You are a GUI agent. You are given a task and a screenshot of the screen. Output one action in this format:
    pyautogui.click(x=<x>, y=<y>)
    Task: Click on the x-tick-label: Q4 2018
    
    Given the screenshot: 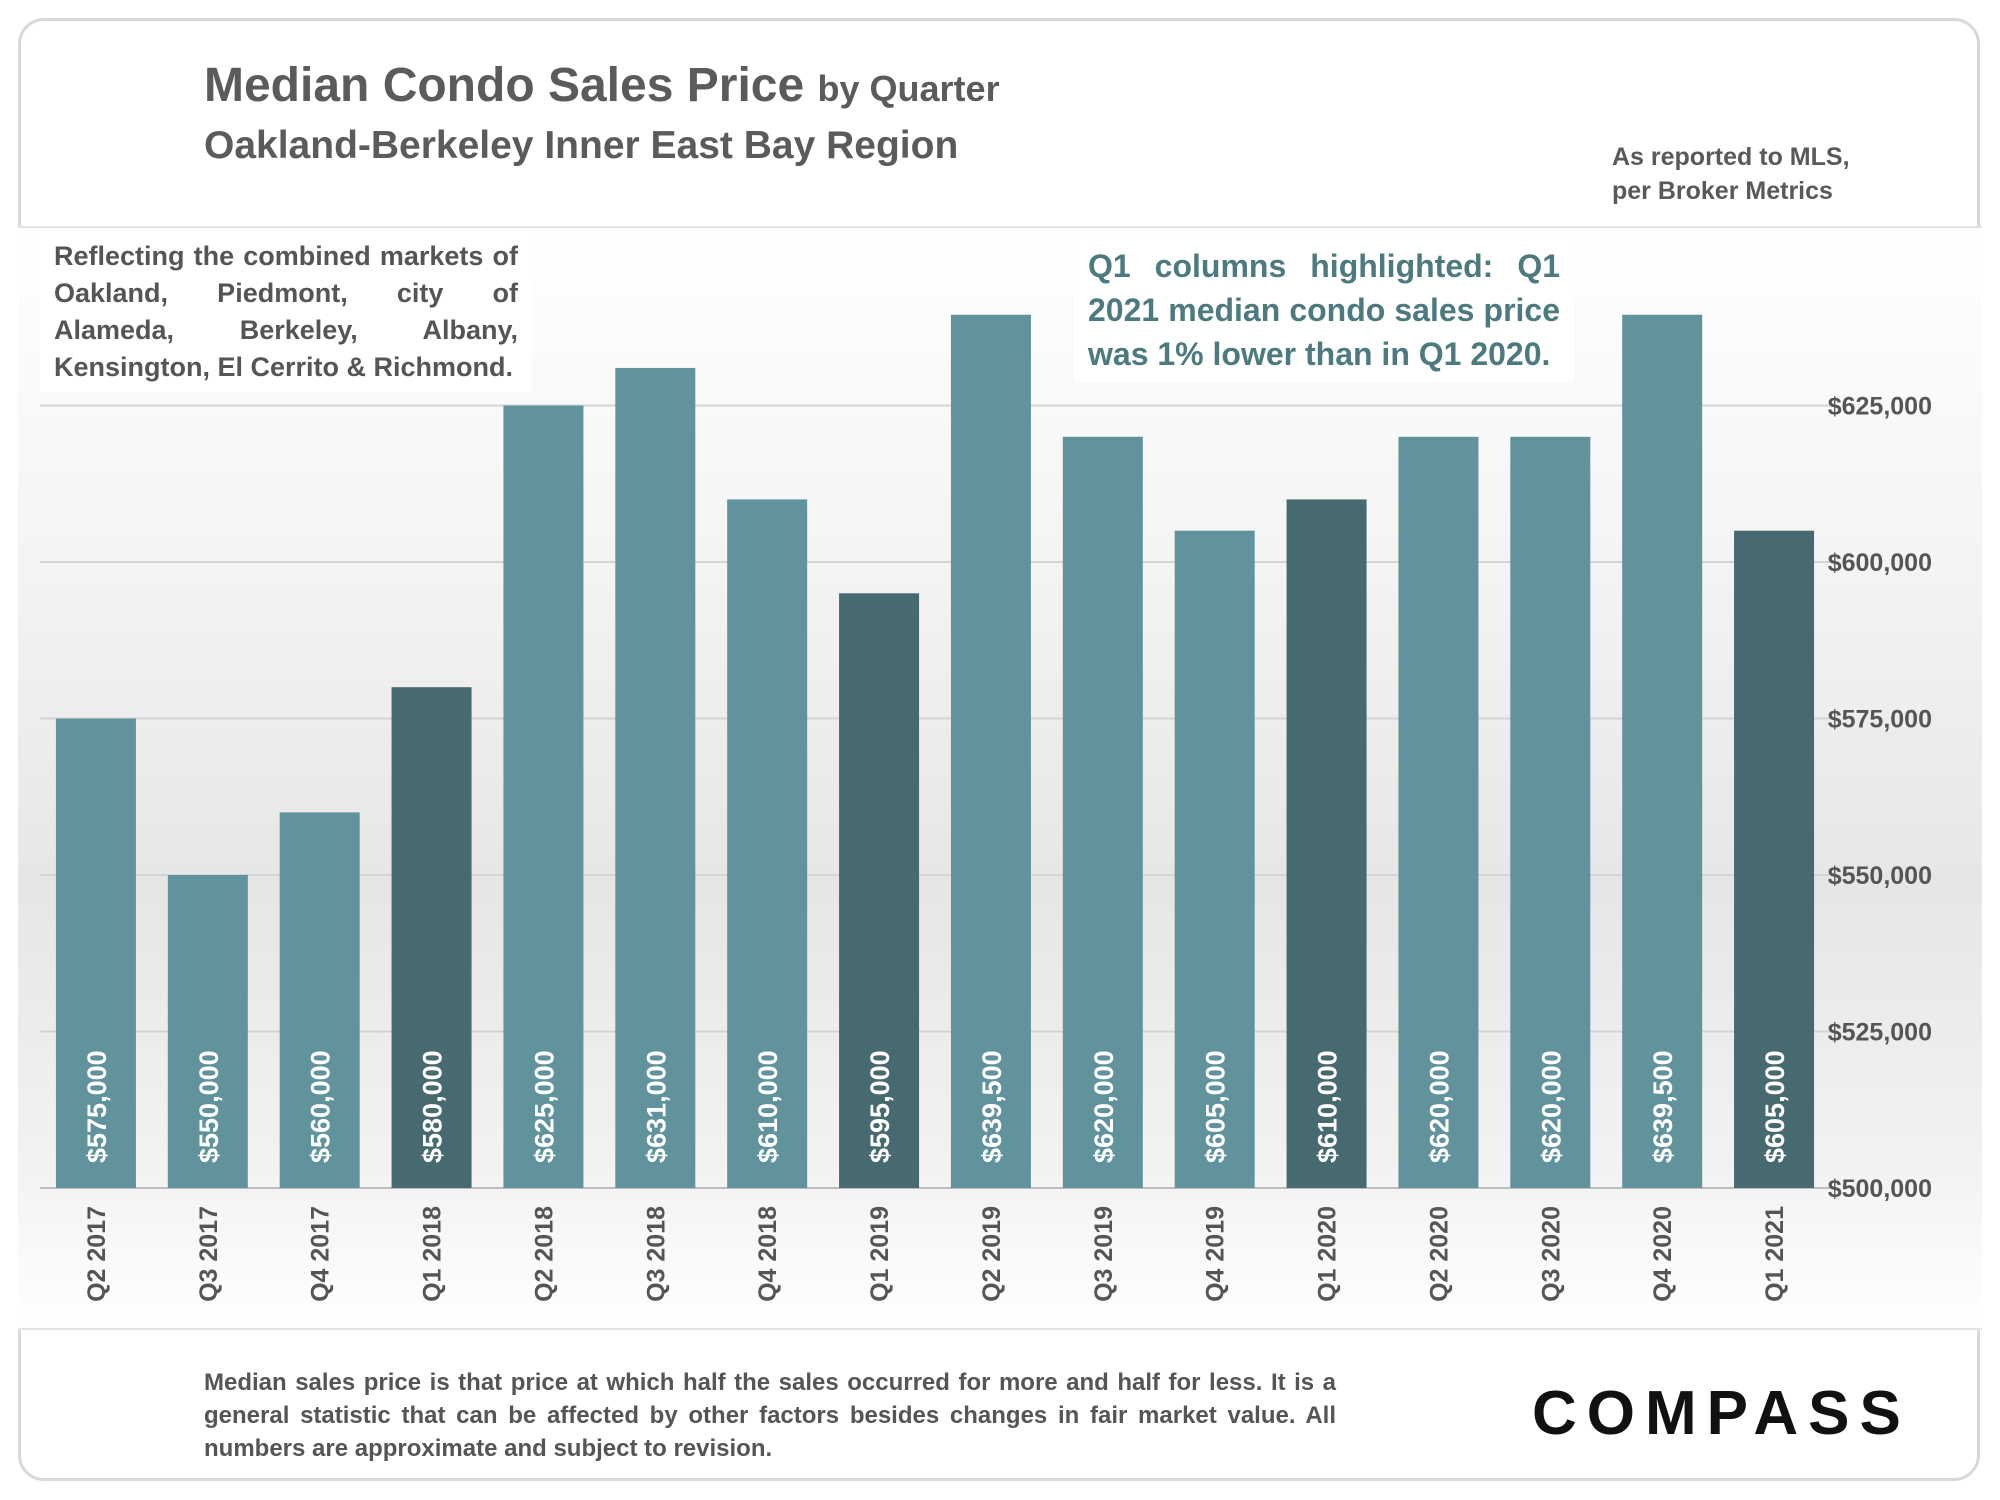 What is the action you would take?
    pyautogui.click(x=768, y=1254)
    